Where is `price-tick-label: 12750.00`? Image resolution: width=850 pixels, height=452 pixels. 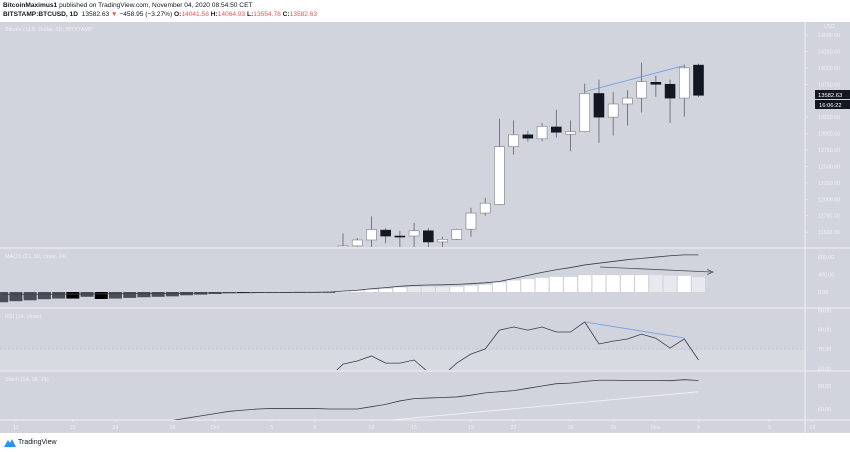 price-tick-label: 12750.00 is located at coordinates (829, 151).